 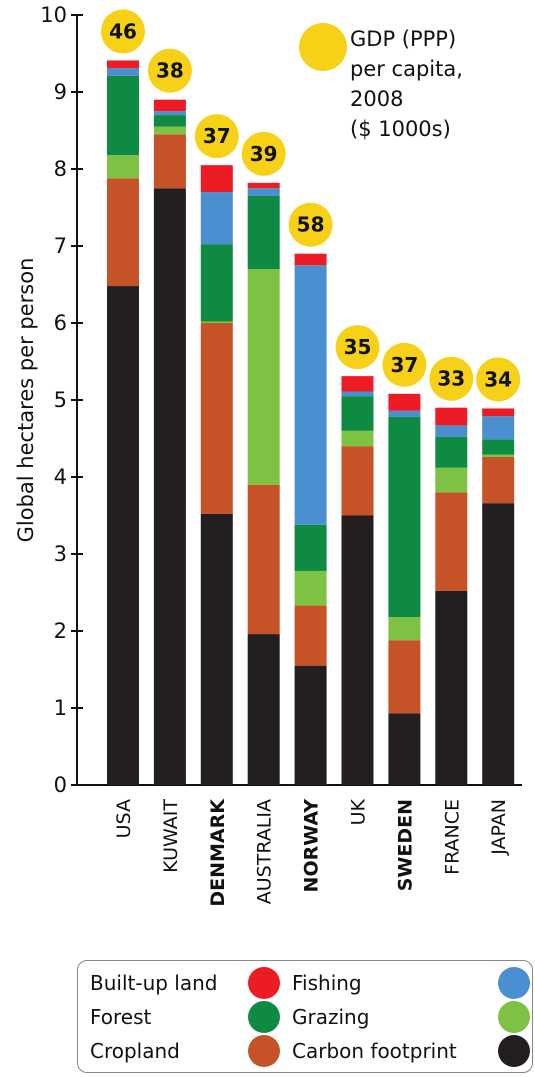 I want to click on legend-label-forest: Forest, so click(x=121, y=1017).